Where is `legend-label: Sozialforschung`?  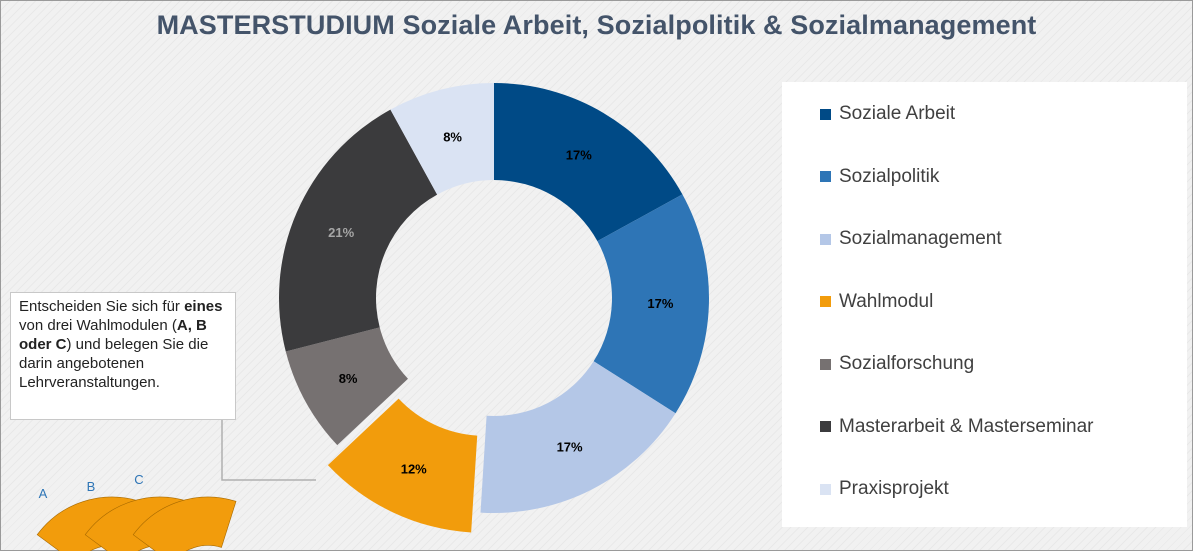
legend-label: Sozialforschung is located at coordinates (907, 363).